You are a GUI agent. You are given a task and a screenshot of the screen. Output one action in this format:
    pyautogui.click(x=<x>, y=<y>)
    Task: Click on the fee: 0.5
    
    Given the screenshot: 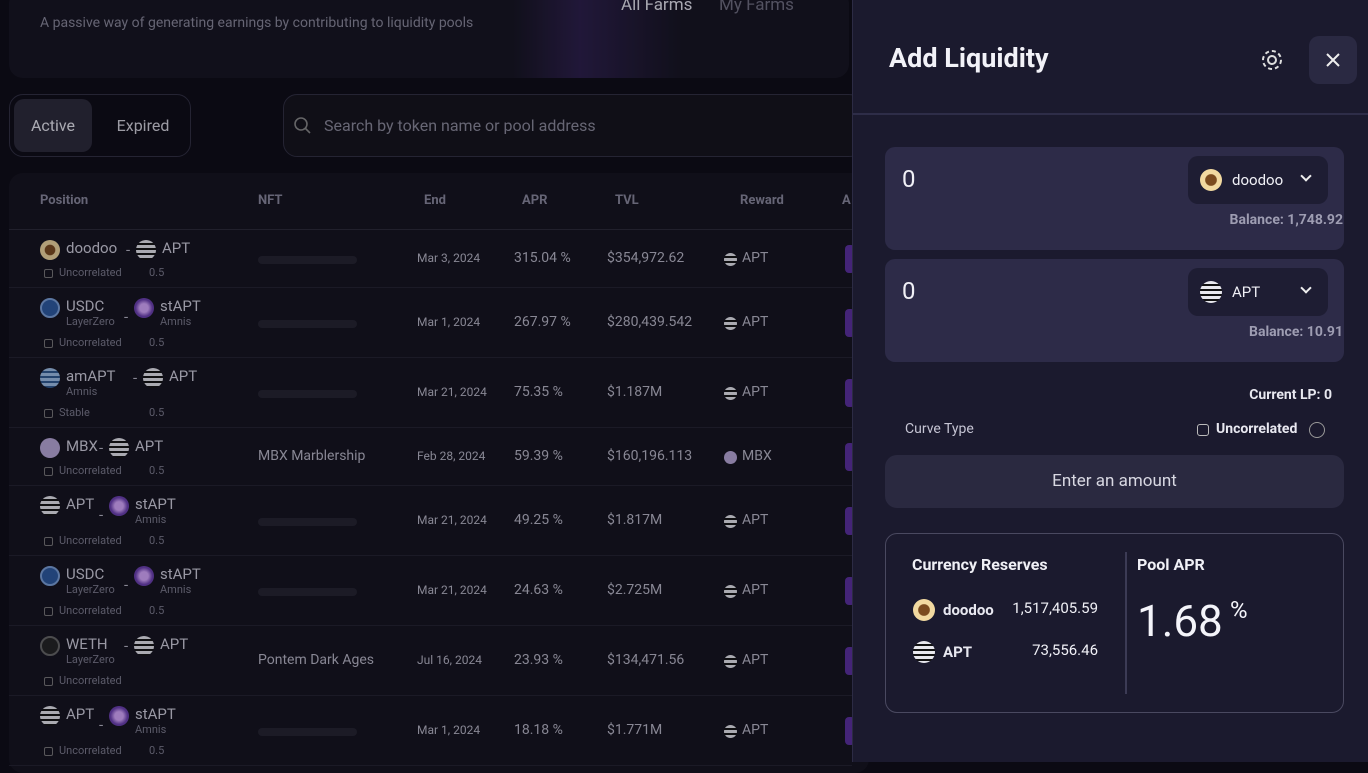 What is the action you would take?
    pyautogui.click(x=157, y=750)
    